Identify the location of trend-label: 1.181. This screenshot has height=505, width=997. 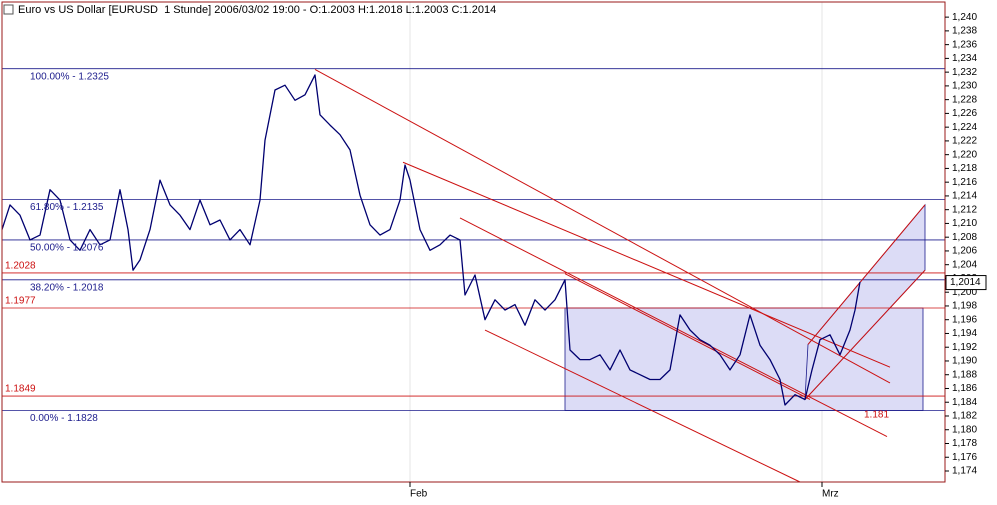
(876, 415).